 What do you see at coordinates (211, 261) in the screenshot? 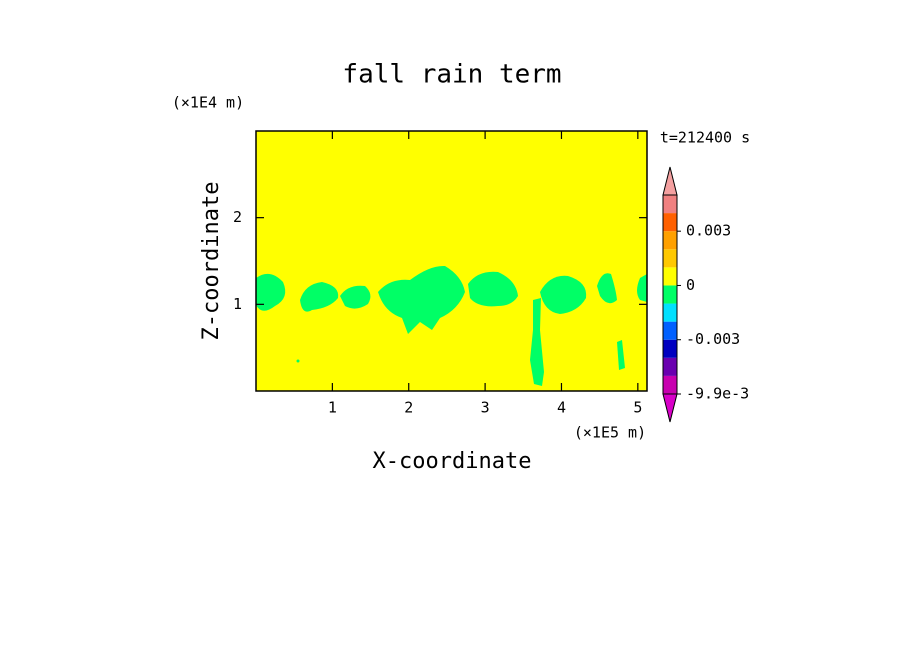
I see `y-axis-title: Z-coordinate` at bounding box center [211, 261].